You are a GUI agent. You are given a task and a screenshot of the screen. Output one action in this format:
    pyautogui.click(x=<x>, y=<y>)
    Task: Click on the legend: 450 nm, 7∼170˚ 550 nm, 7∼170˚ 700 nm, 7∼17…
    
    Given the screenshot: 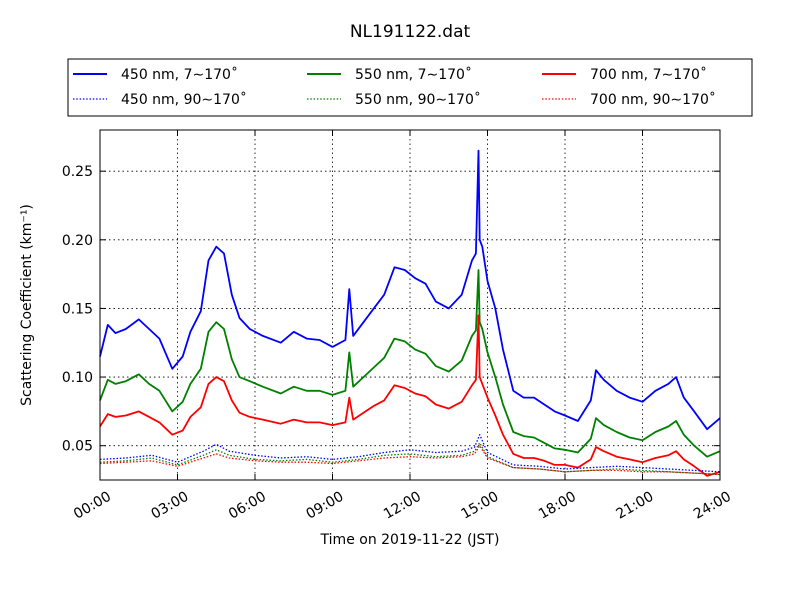 What is the action you would take?
    pyautogui.click(x=410, y=87)
    